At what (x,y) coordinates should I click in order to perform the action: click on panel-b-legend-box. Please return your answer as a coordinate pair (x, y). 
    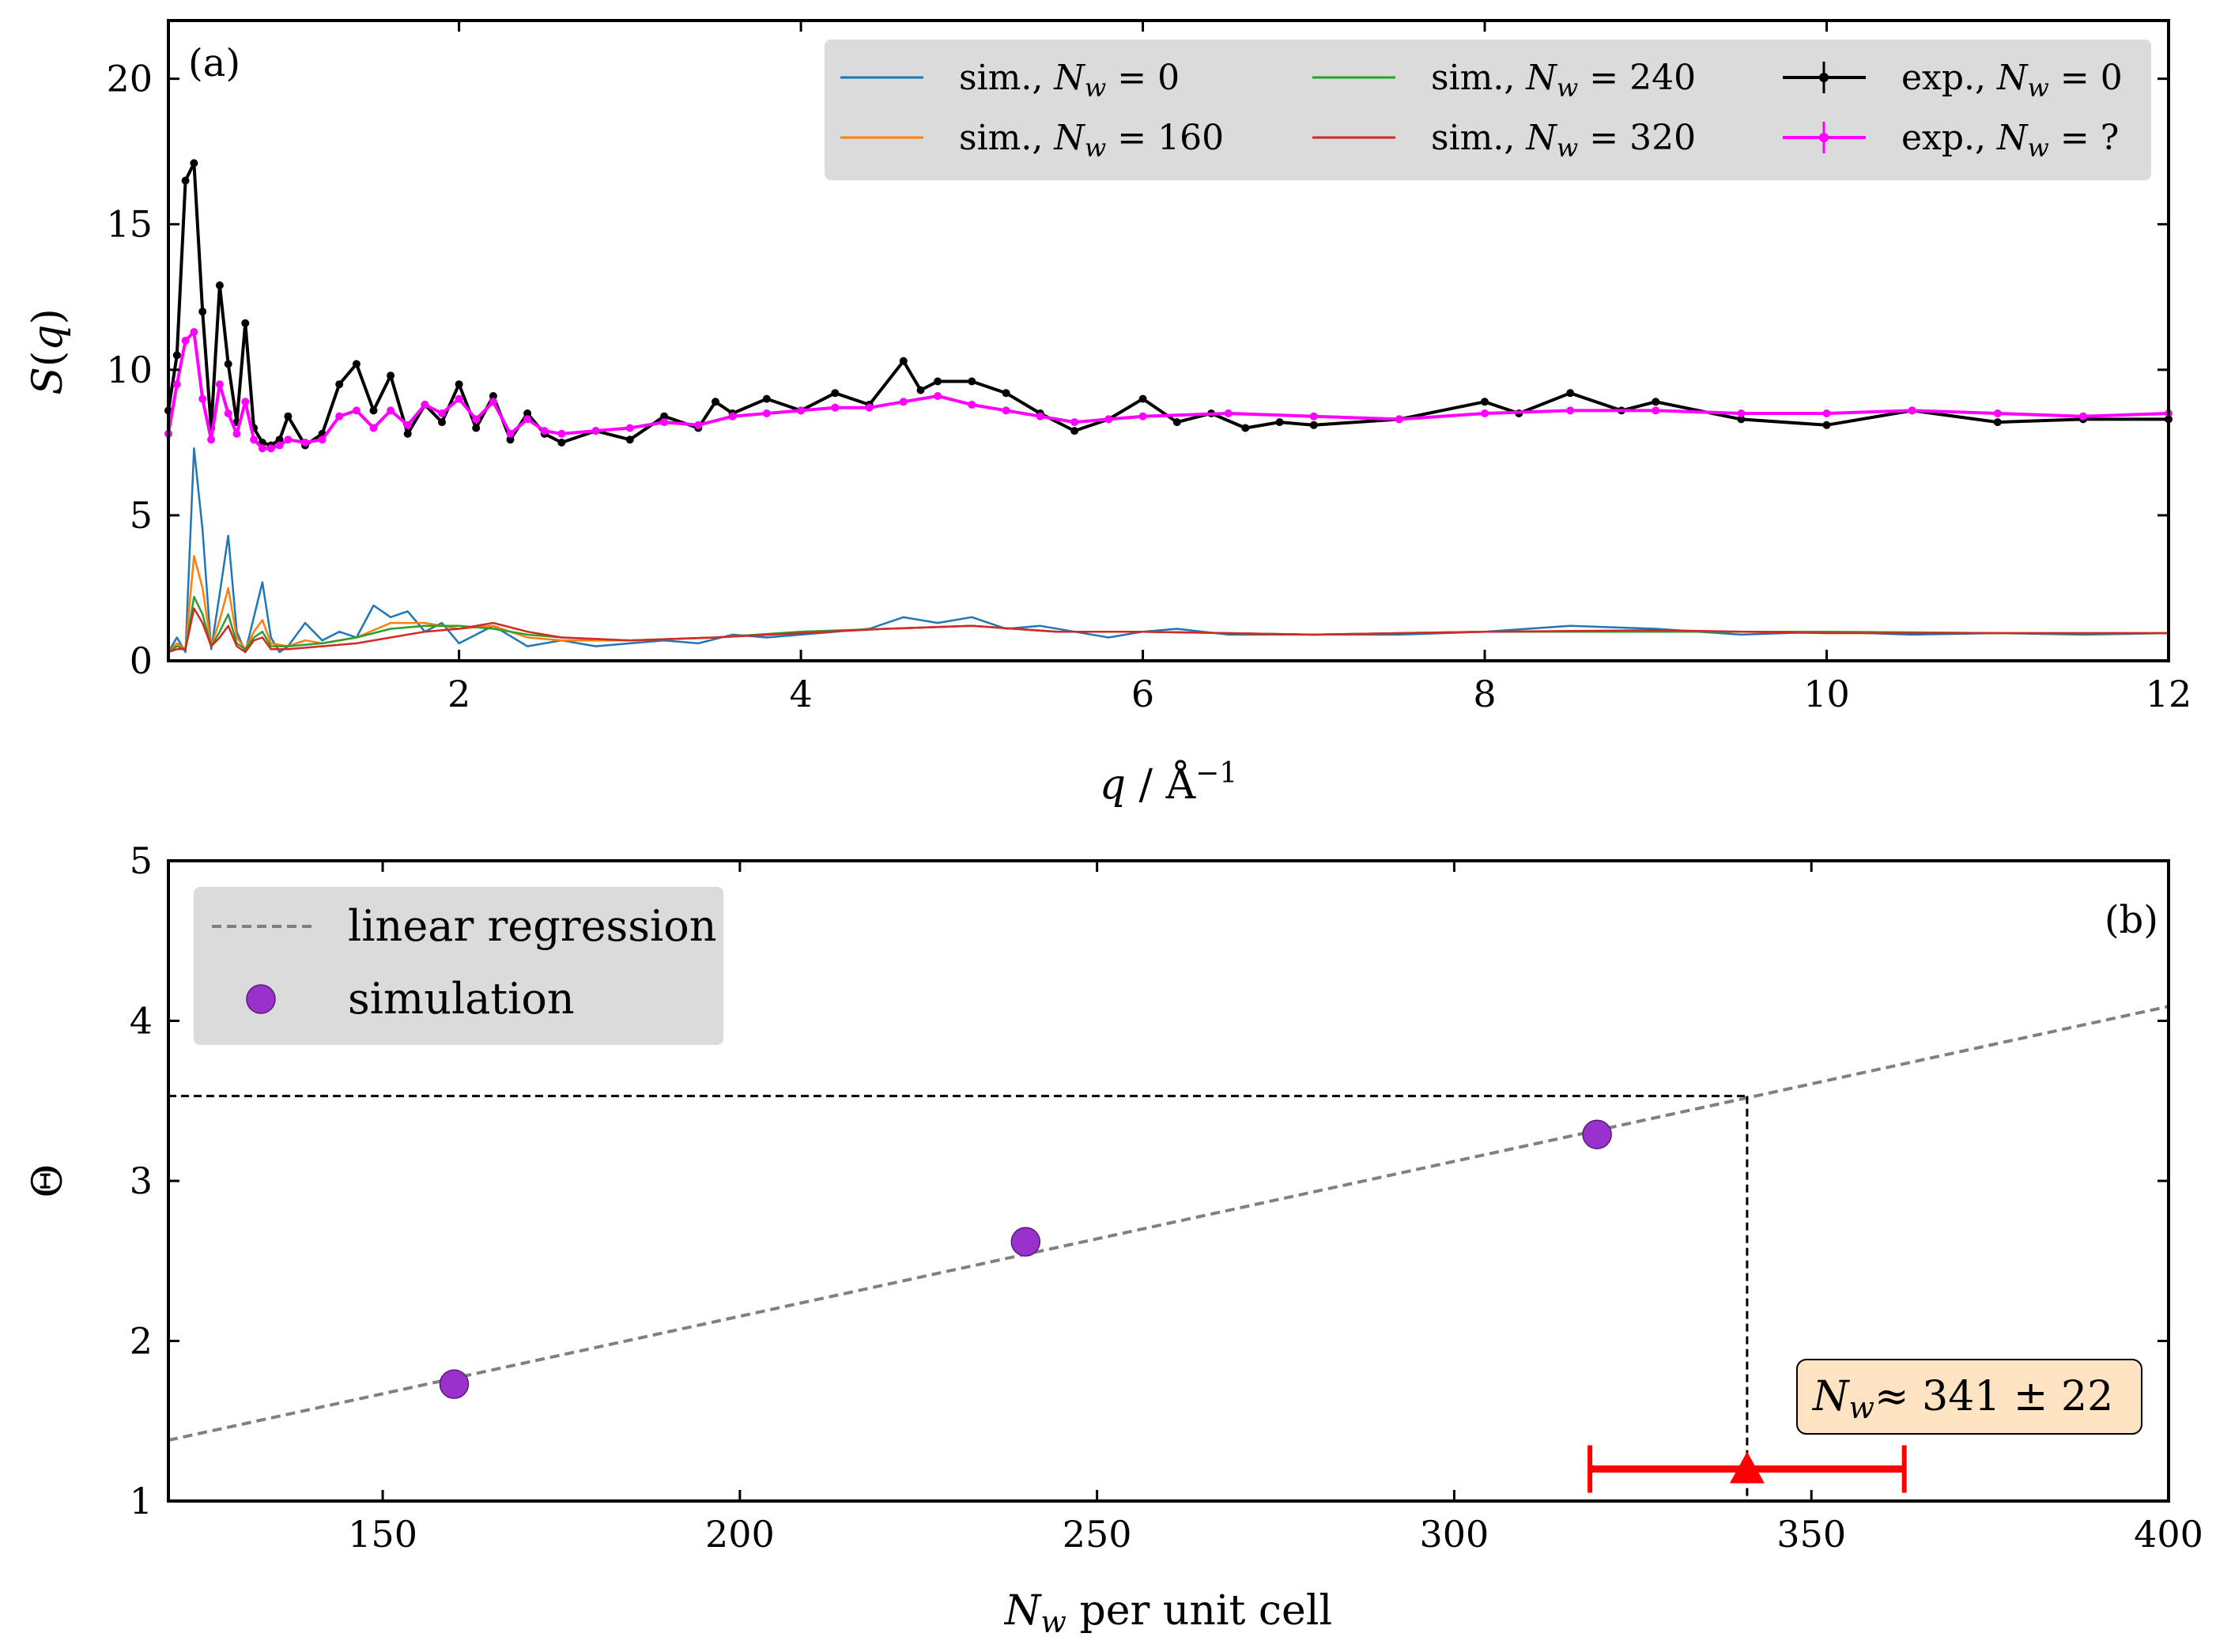
    Looking at the image, I should click on (458, 966).